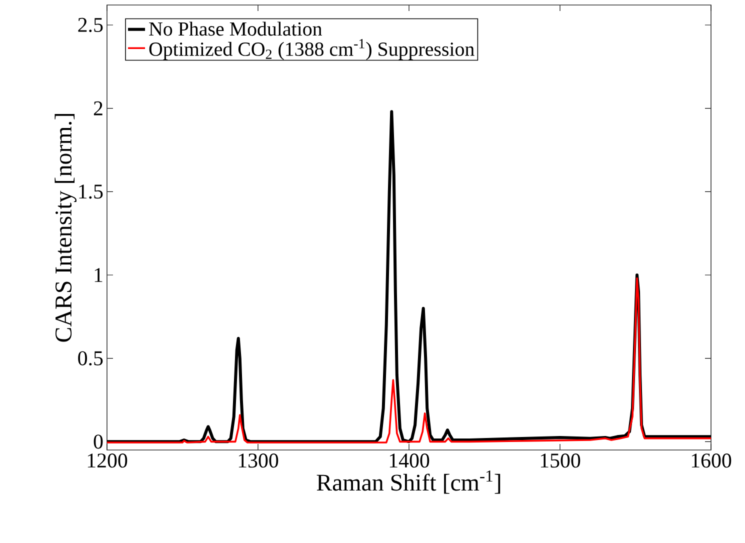 The width and height of the screenshot is (745, 543). Describe the element at coordinates (90, 358) in the screenshot. I see `y-tick-label: 0.5` at that location.